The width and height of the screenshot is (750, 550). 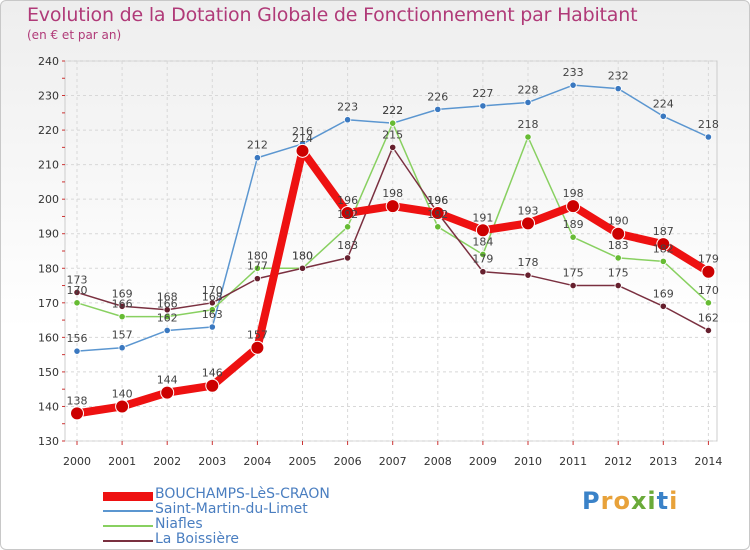 What do you see at coordinates (528, 124) in the screenshot?
I see `data-label: 218` at bounding box center [528, 124].